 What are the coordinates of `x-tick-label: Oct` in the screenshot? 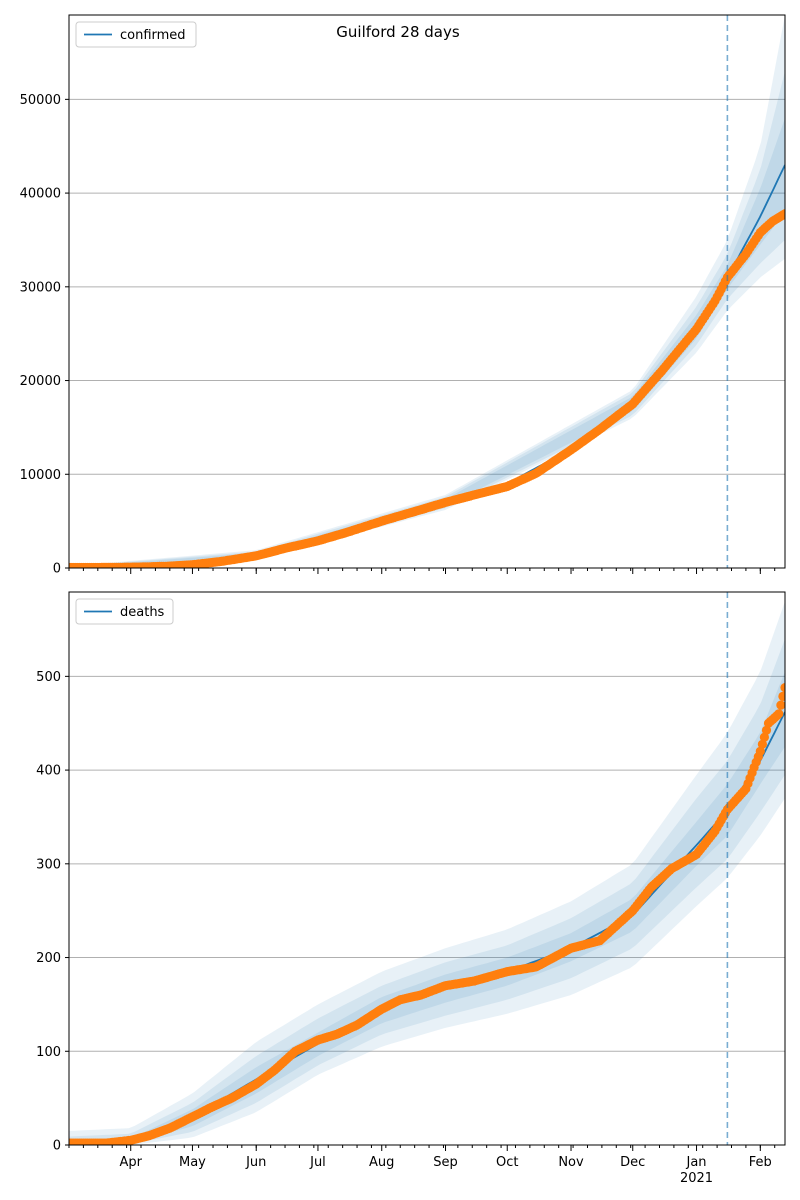 It's located at (507, 1162).